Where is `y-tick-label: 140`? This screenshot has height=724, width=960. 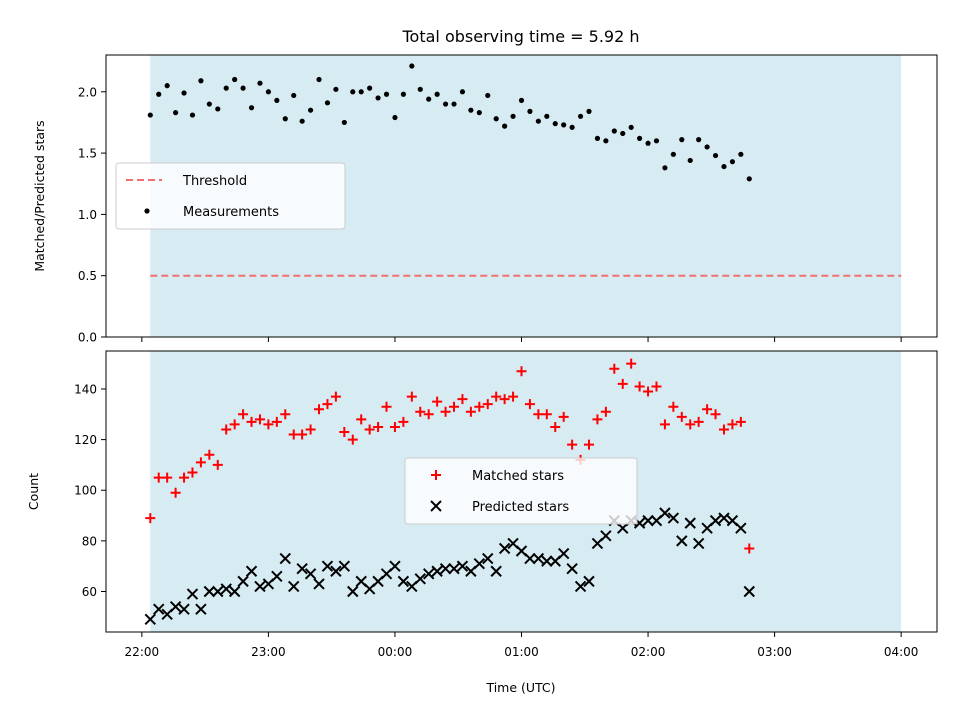
y-tick-label: 140 is located at coordinates (85, 389).